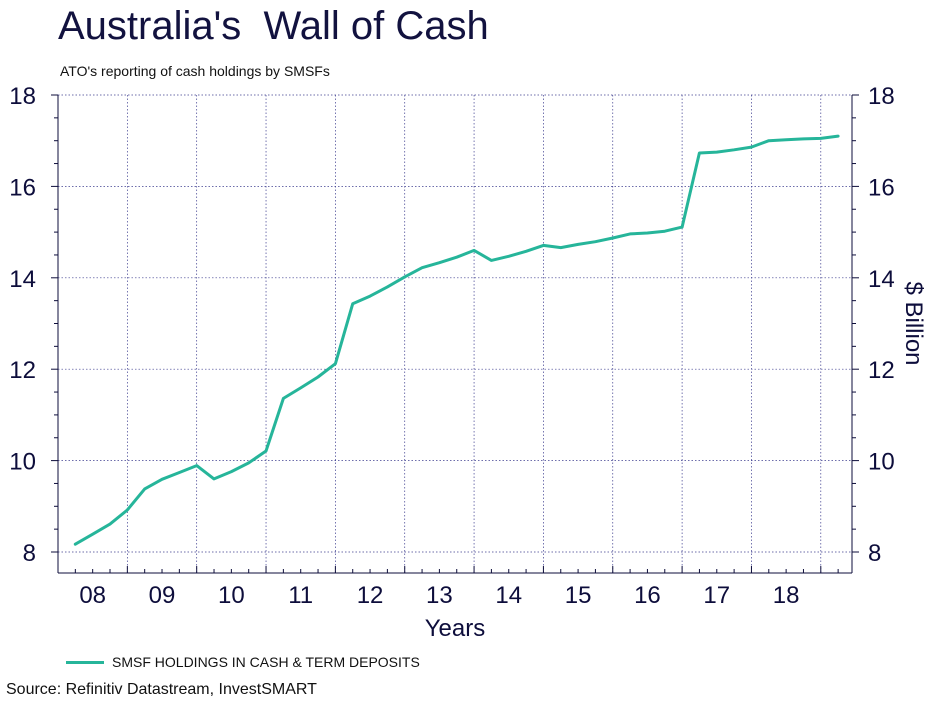  What do you see at coordinates (162, 595) in the screenshot?
I see `x-tick-label: 09` at bounding box center [162, 595].